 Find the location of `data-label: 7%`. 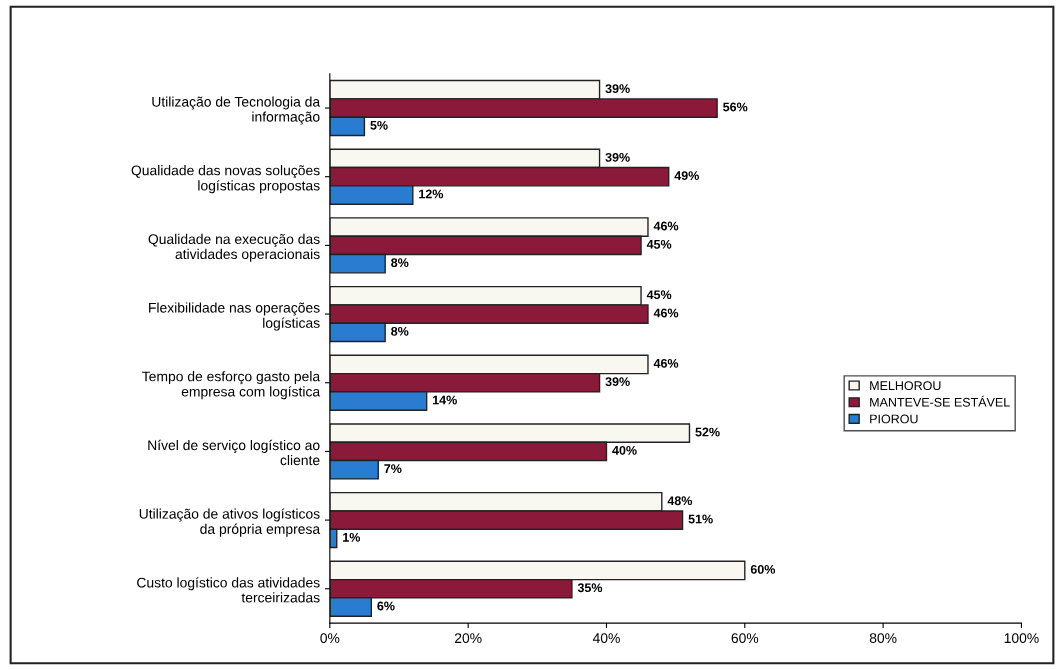

data-label: 7% is located at coordinates (393, 469).